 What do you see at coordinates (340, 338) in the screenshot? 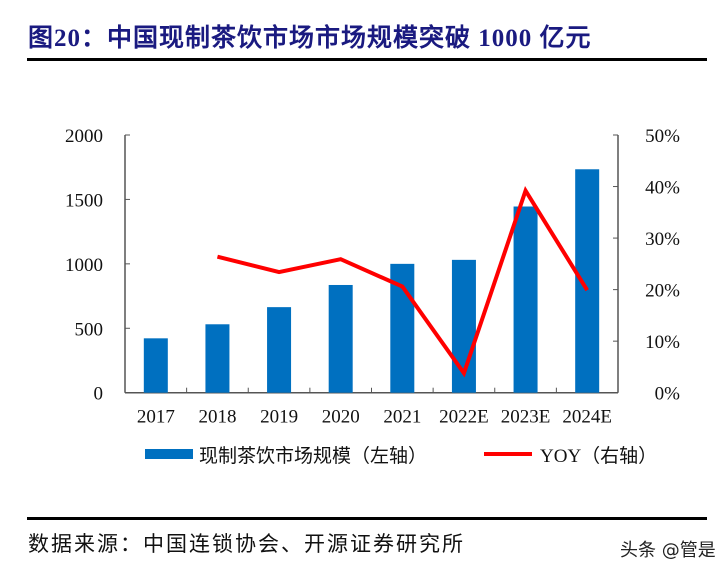
I see `bar-2020` at bounding box center [340, 338].